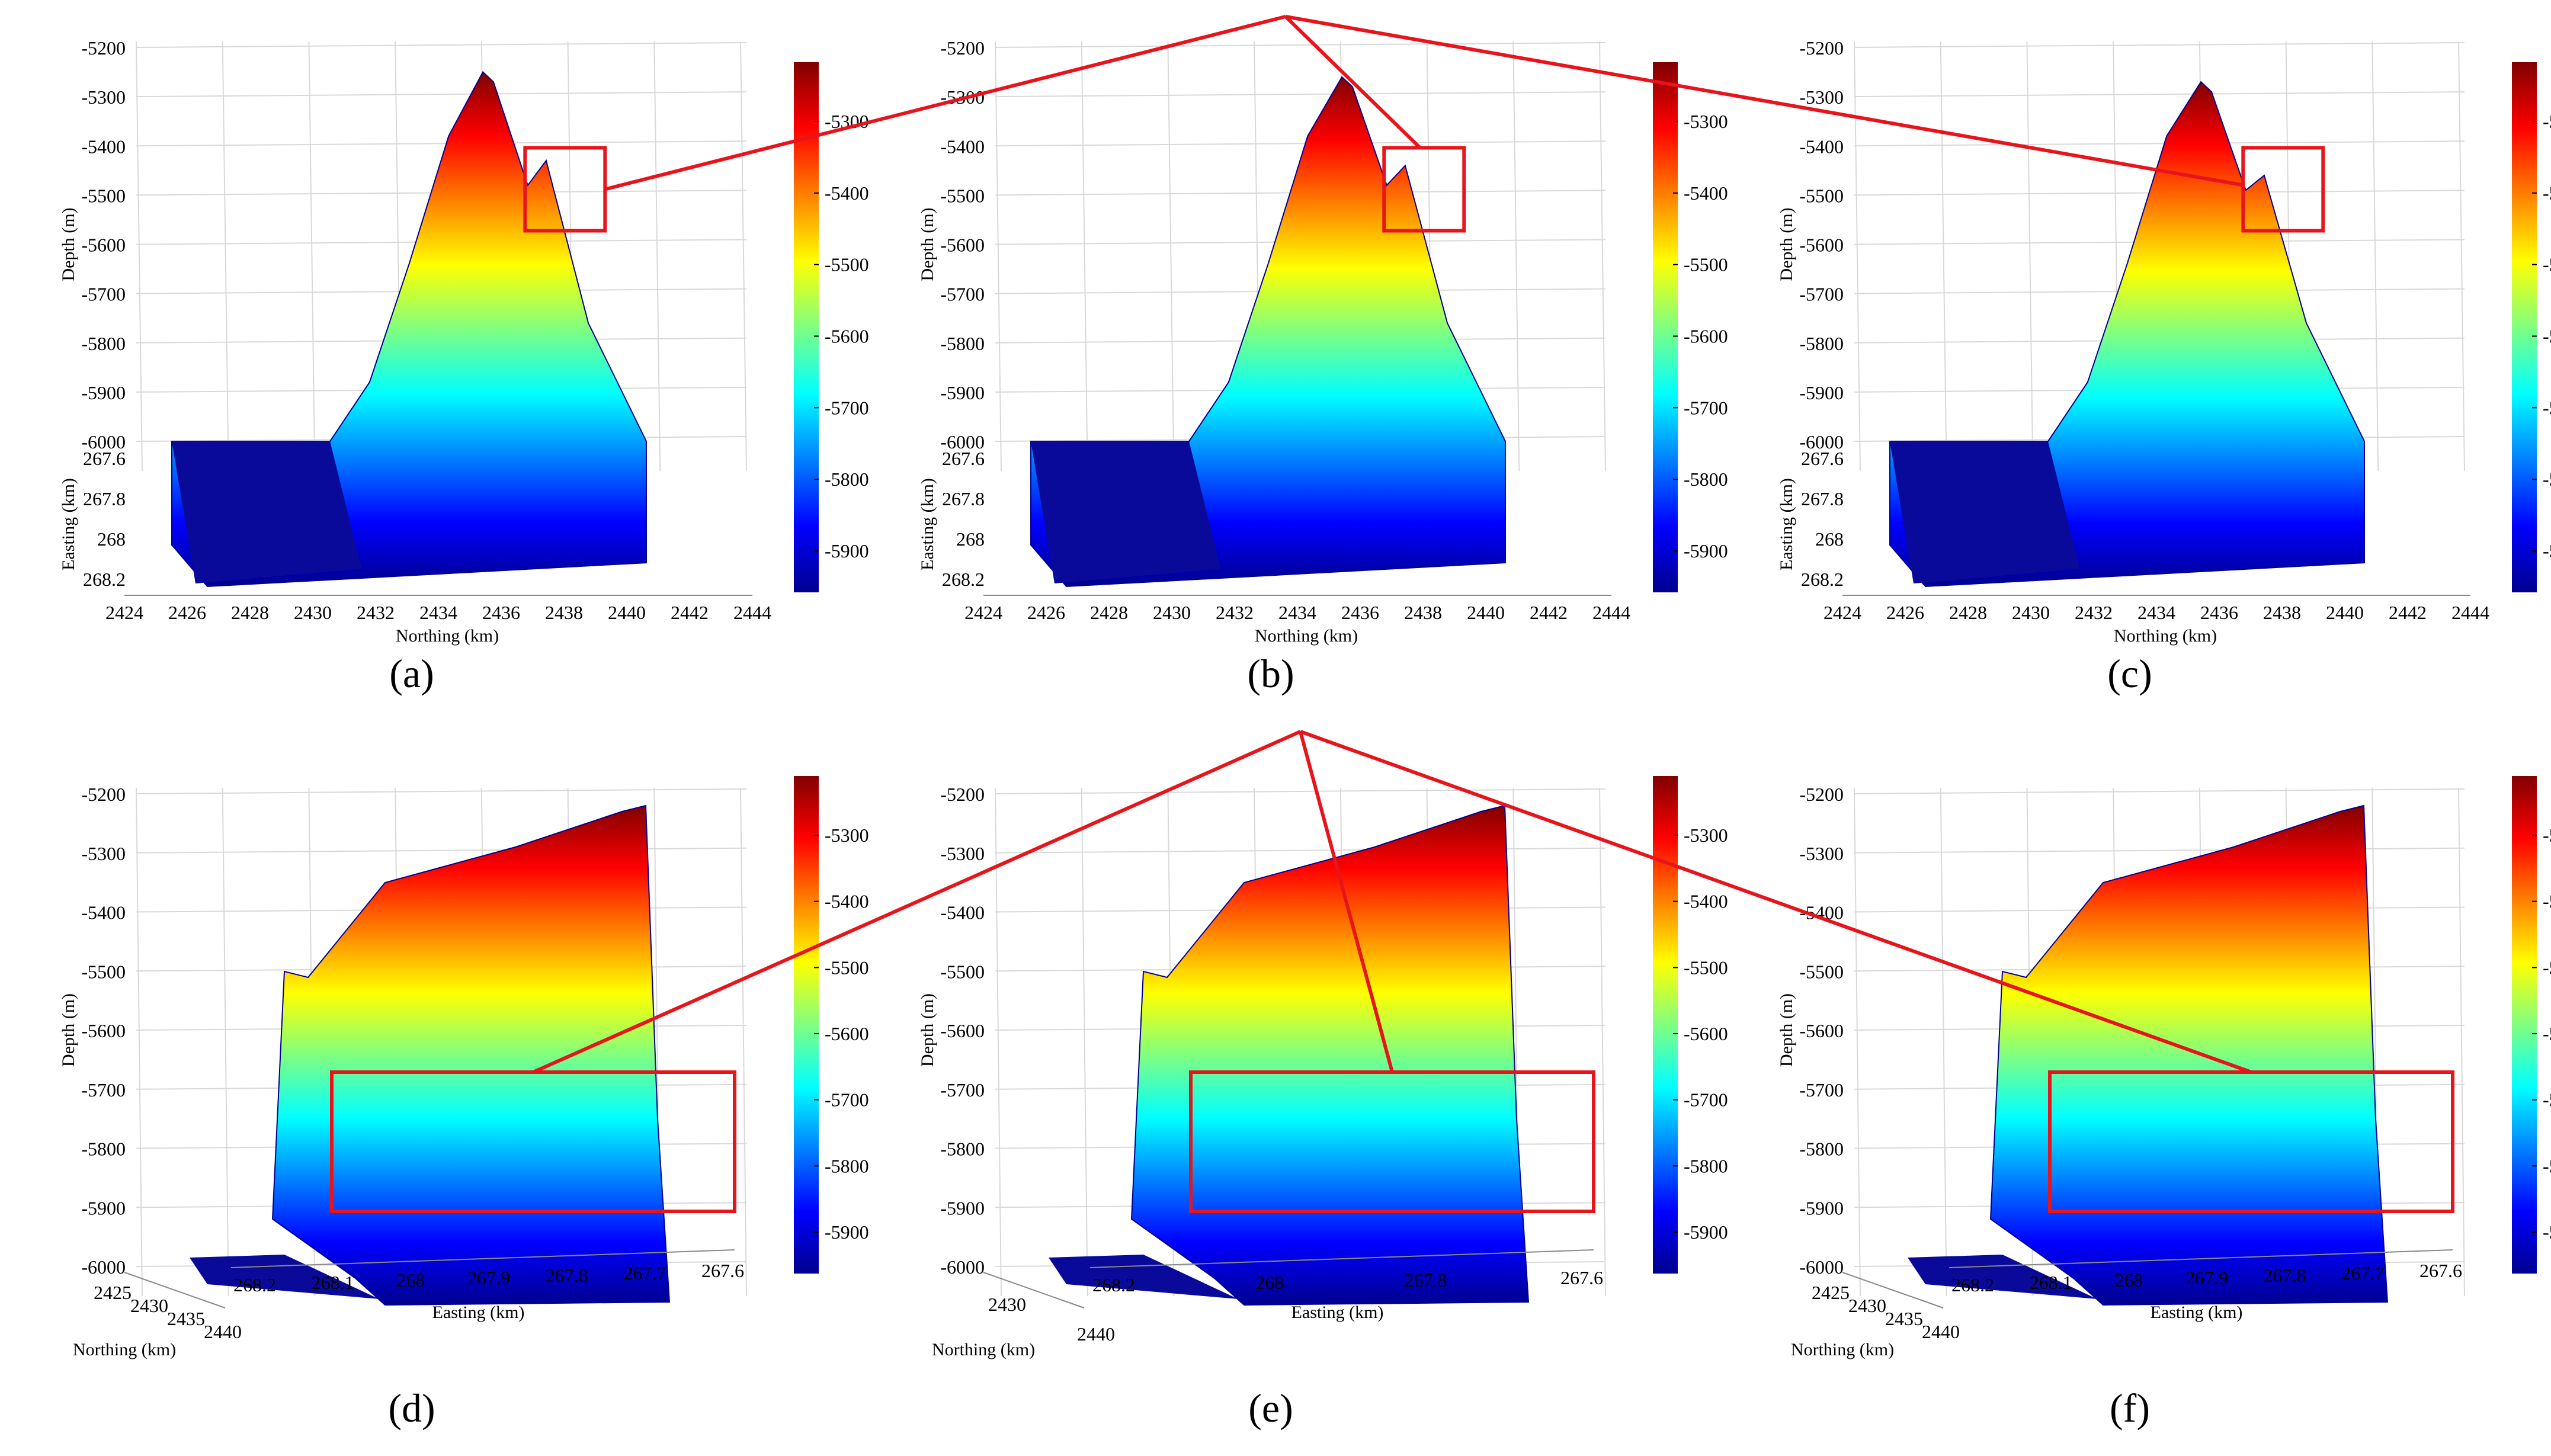  What do you see at coordinates (175, 1290) in the screenshot?
I see `y-axis` at bounding box center [175, 1290].